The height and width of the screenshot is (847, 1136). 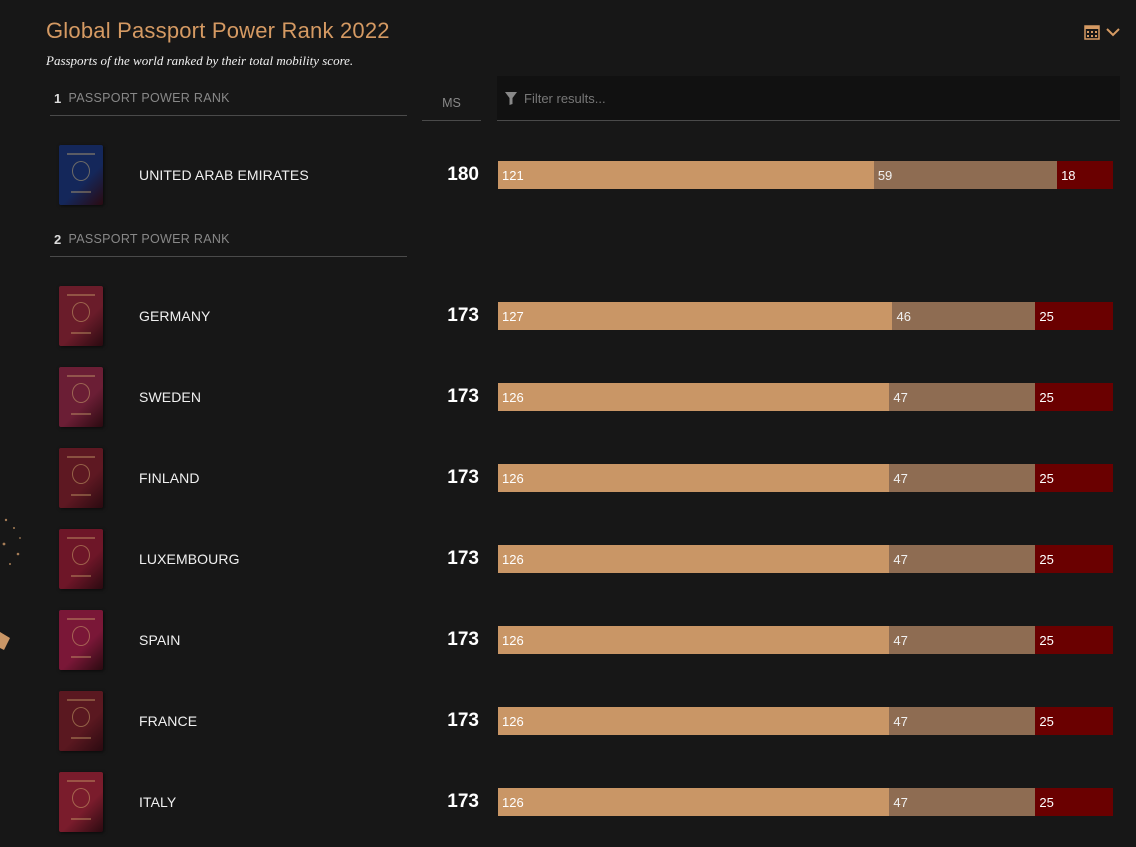 I want to click on page-title: Global Passport Power Rank 2022, so click(x=218, y=30).